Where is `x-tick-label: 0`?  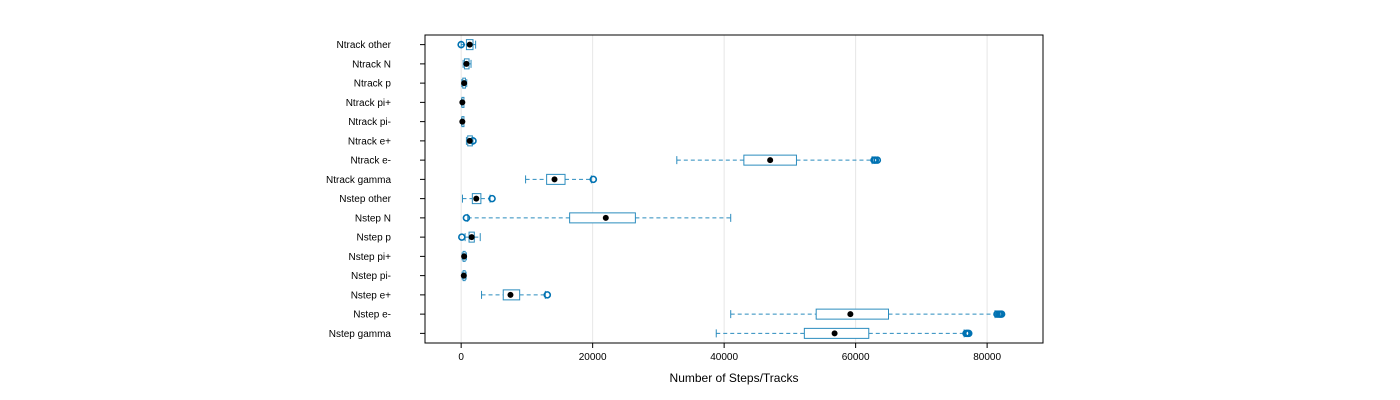
x-tick-label: 0 is located at coordinates (461, 357).